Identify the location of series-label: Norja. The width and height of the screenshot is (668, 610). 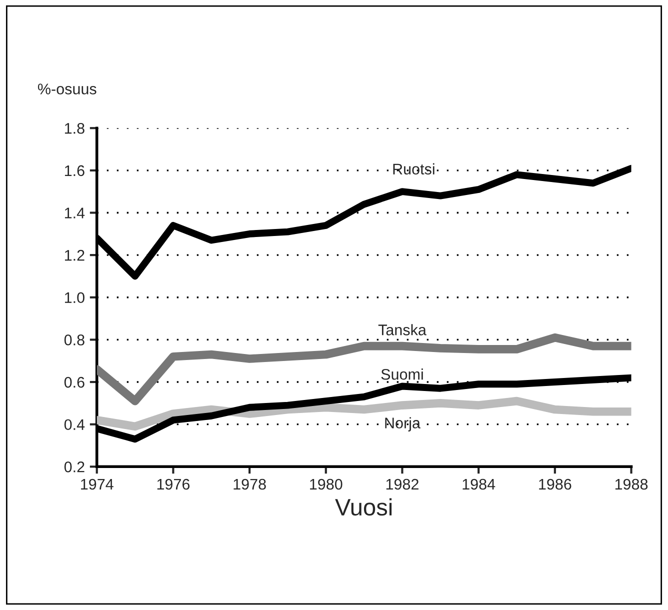
(402, 424).